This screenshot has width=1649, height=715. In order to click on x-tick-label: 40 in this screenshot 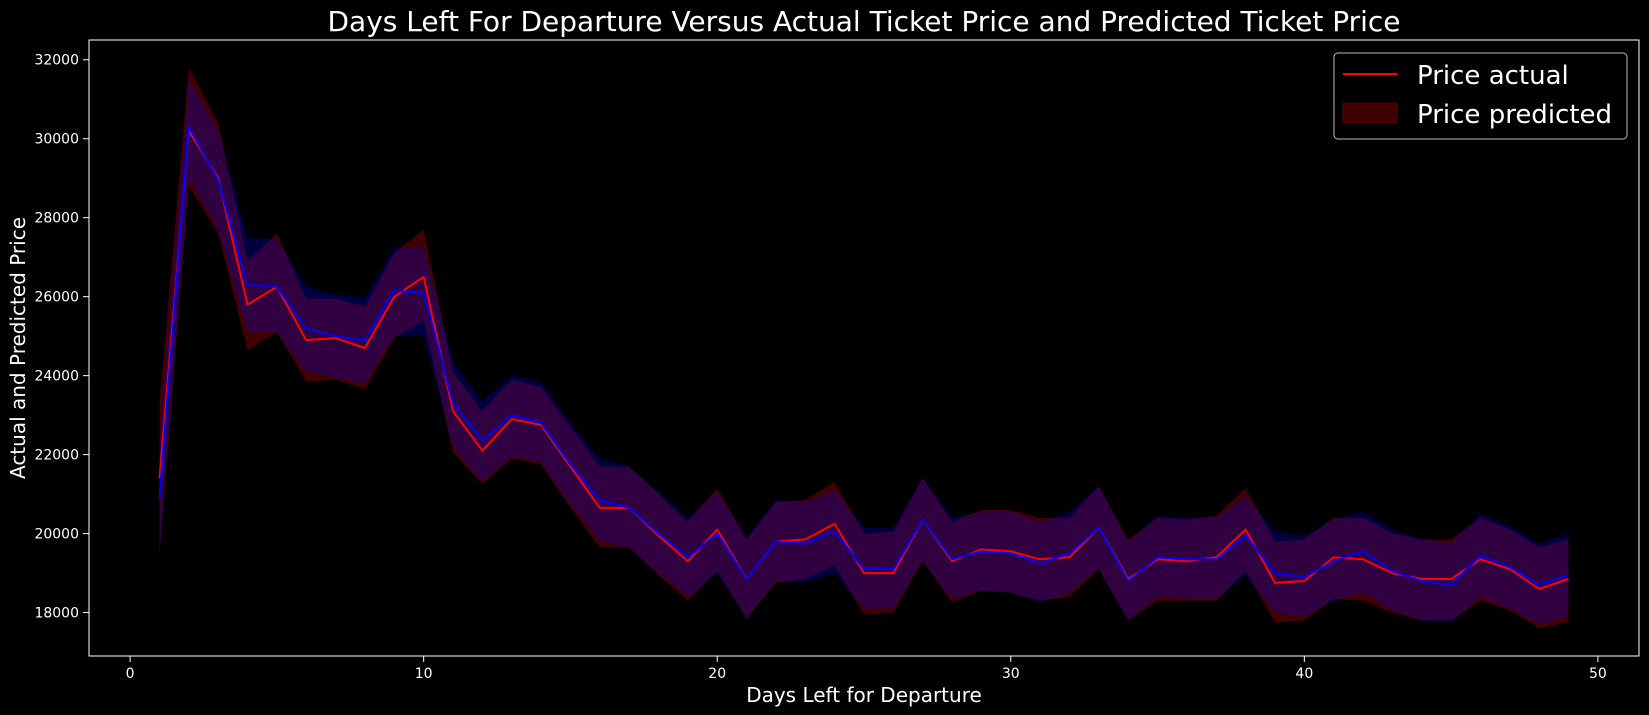, I will do `click(1304, 674)`.